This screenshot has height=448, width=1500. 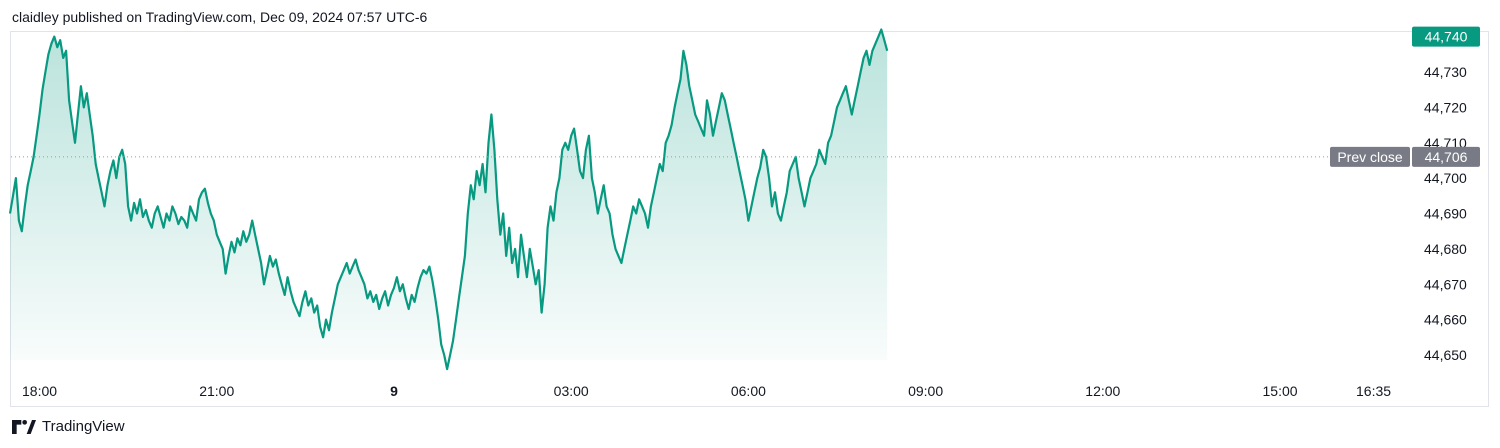 I want to click on last-price-value: 44,740, so click(x=1446, y=36).